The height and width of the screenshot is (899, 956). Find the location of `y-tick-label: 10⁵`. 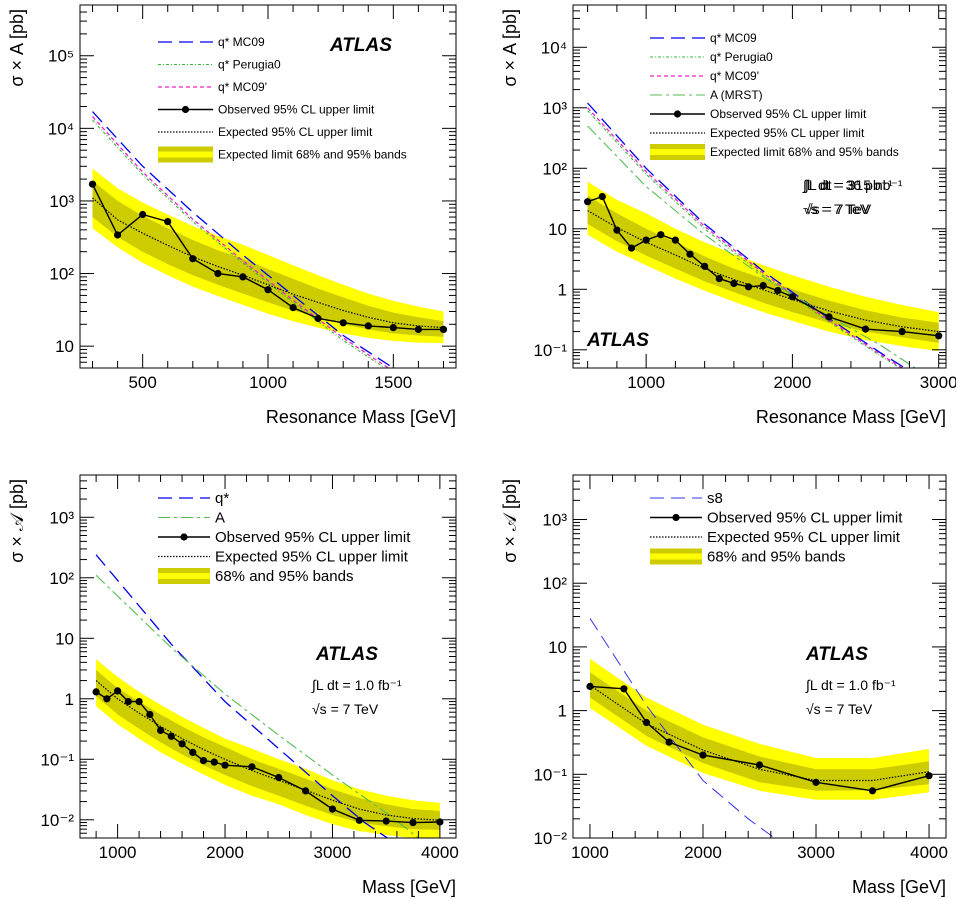

y-tick-label: 10⁵ is located at coordinates (61, 56).